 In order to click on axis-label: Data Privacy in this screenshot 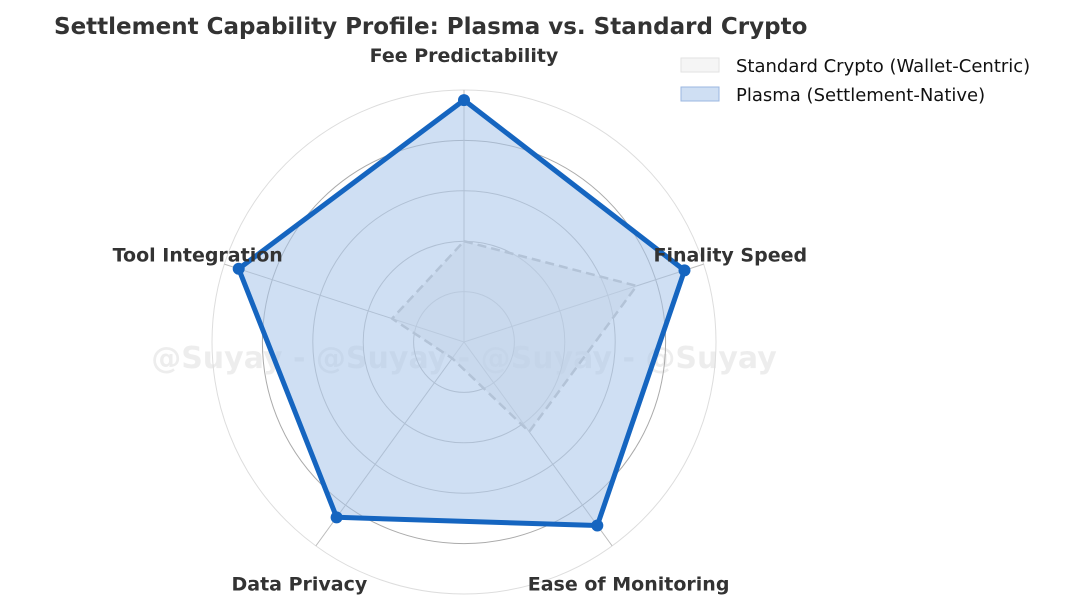, I will do `click(300, 585)`.